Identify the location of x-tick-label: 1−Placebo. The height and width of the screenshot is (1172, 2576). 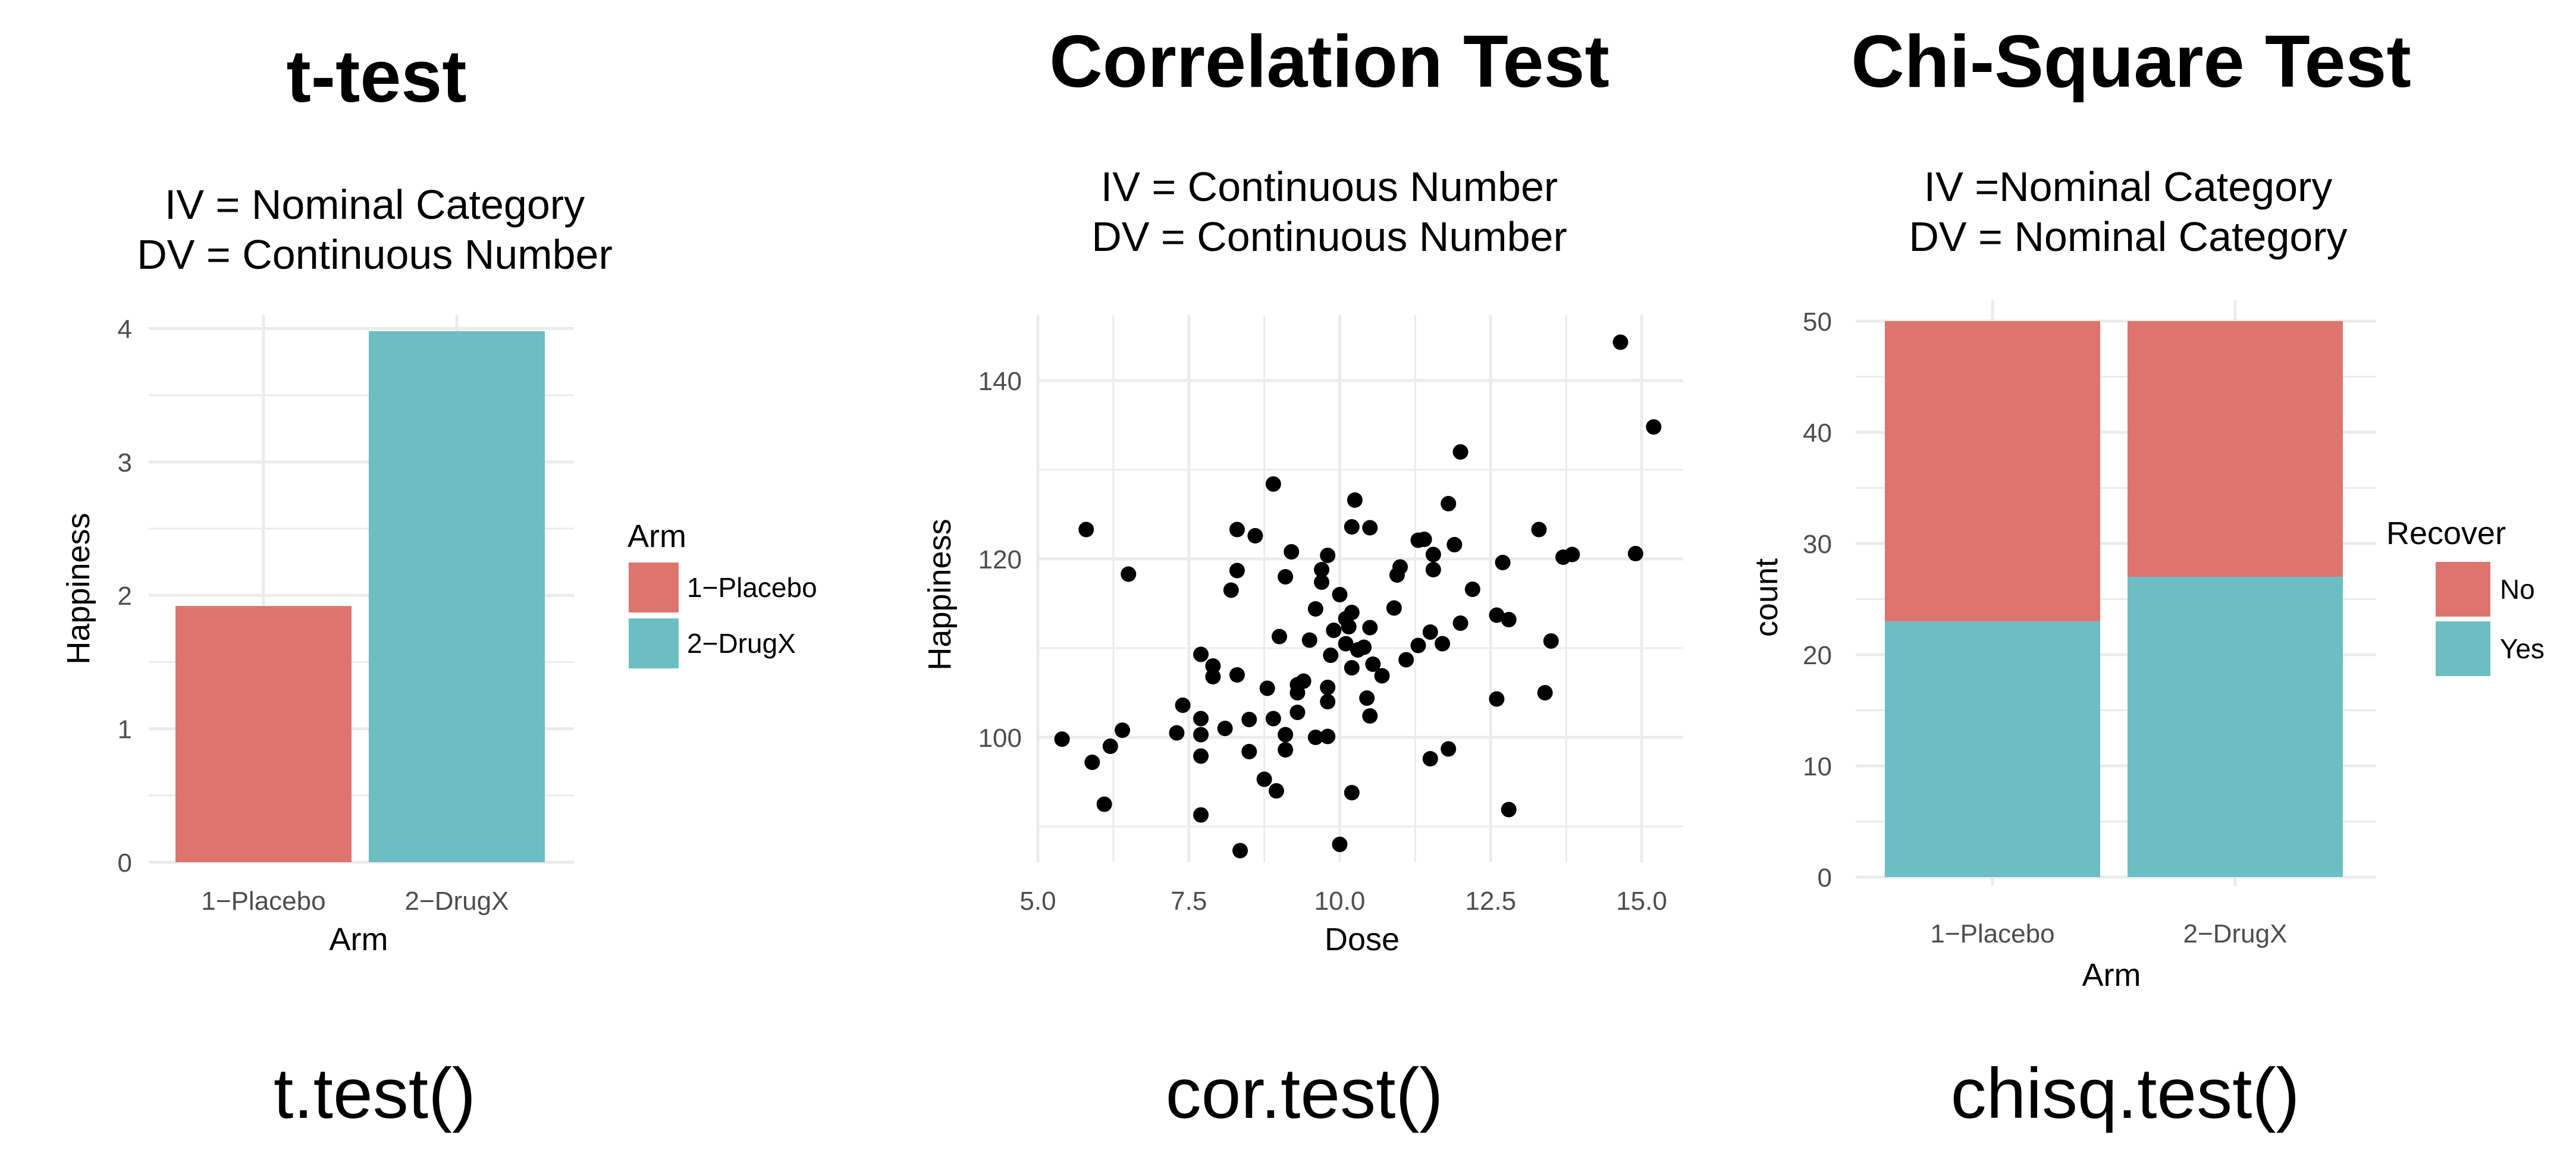
(1992, 934).